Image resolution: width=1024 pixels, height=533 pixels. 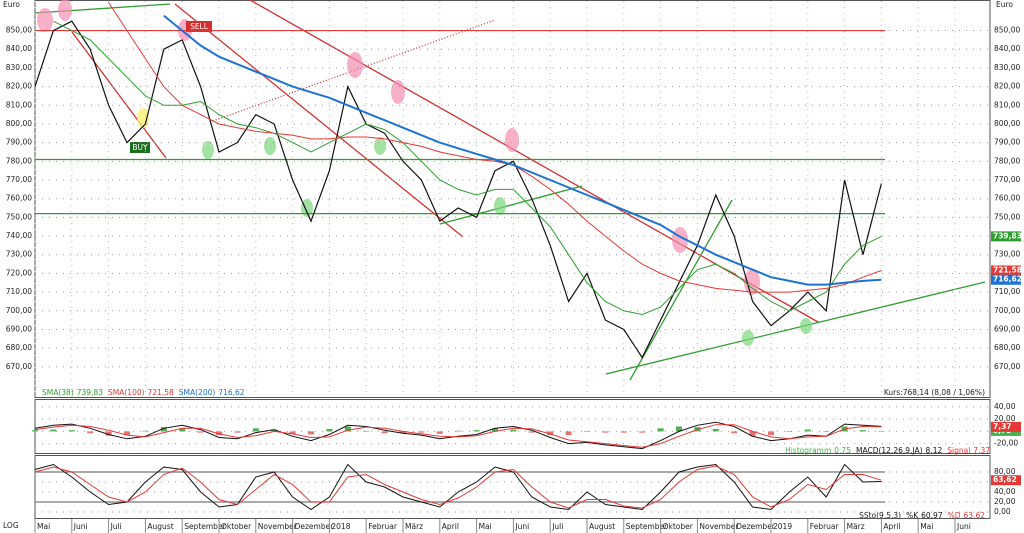 I want to click on legend-value: 0,75, so click(x=842, y=450).